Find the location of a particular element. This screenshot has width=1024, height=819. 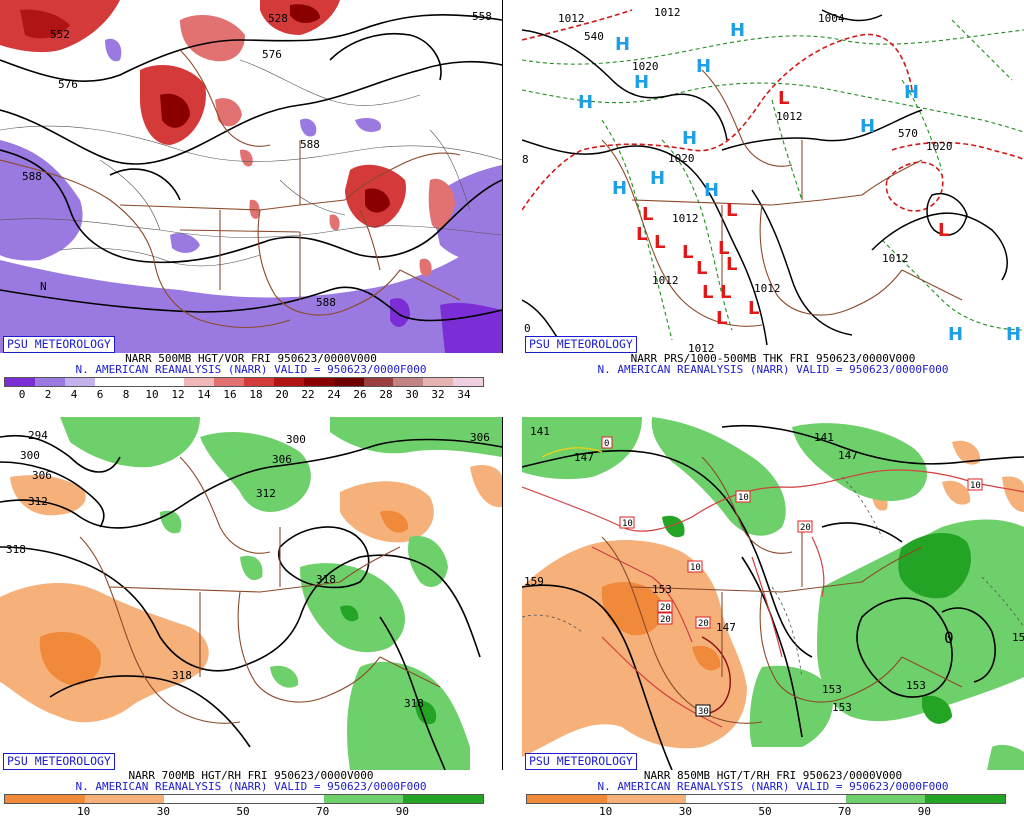

color-scale-tick-label: 20 is located at coordinates (282, 394).